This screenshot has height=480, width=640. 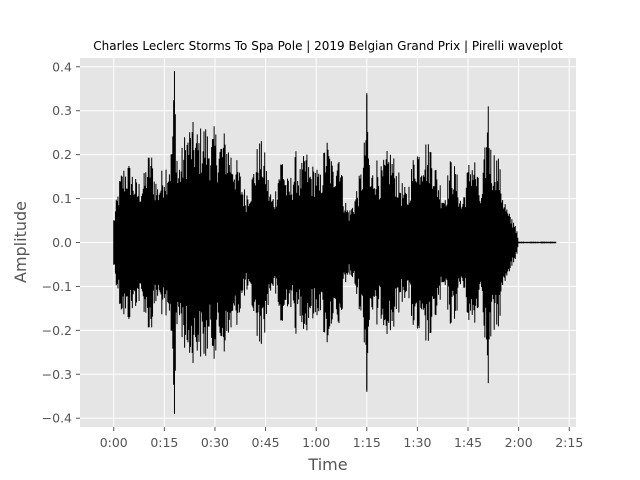 What do you see at coordinates (266, 442) in the screenshot?
I see `x-tick-label: 0:45` at bounding box center [266, 442].